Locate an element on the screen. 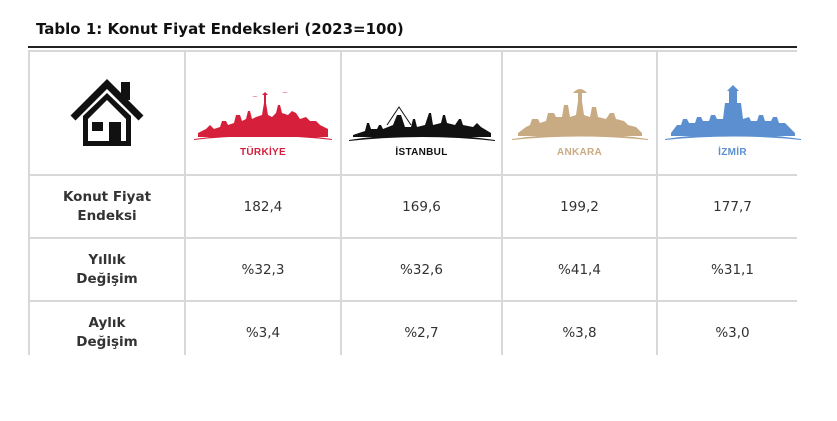  header-city-istanbul: İSTANBUL is located at coordinates (421, 113).